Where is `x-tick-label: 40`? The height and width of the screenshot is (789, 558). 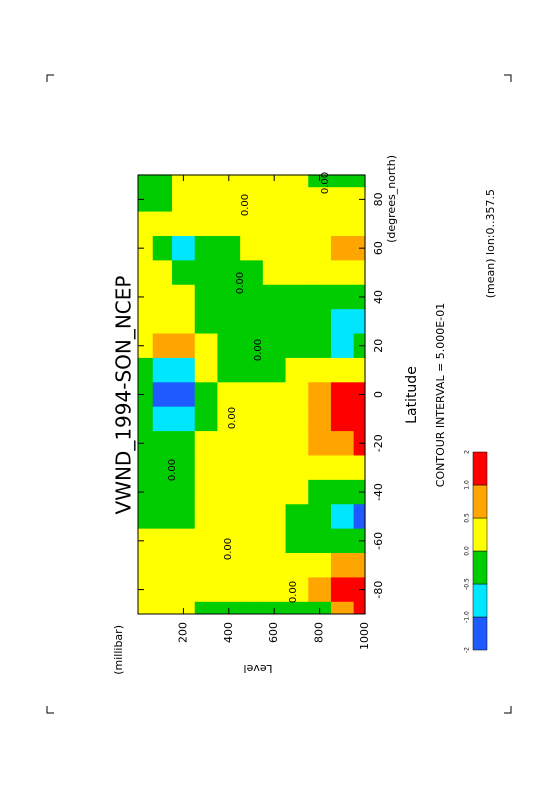 x-tick-label: 40 is located at coordinates (378, 297).